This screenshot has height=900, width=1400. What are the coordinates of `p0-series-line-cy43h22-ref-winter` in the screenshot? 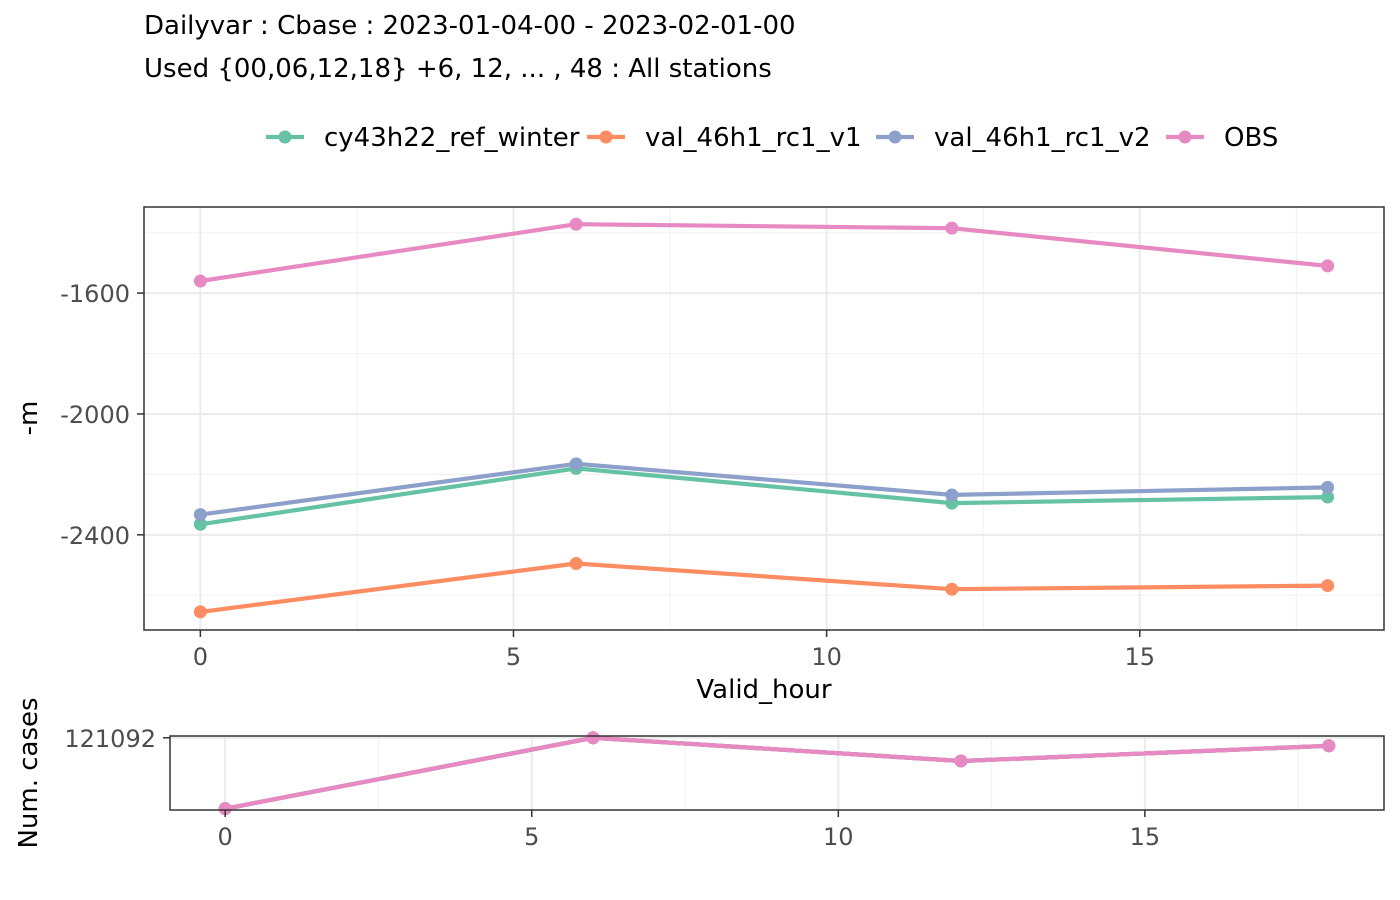 It's located at (764, 496).